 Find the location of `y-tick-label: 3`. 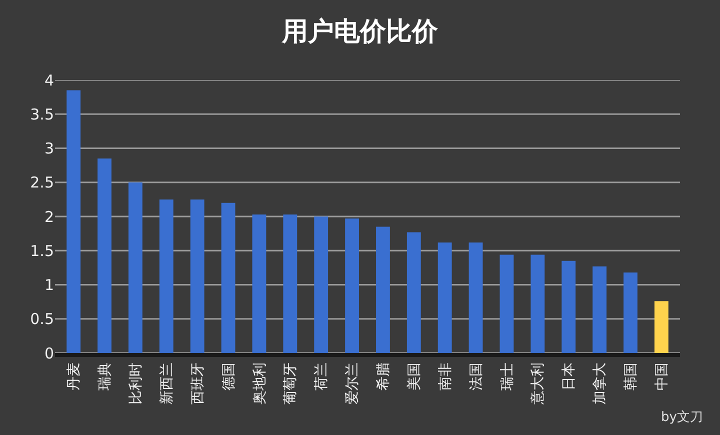

y-tick-label: 3 is located at coordinates (49, 149).